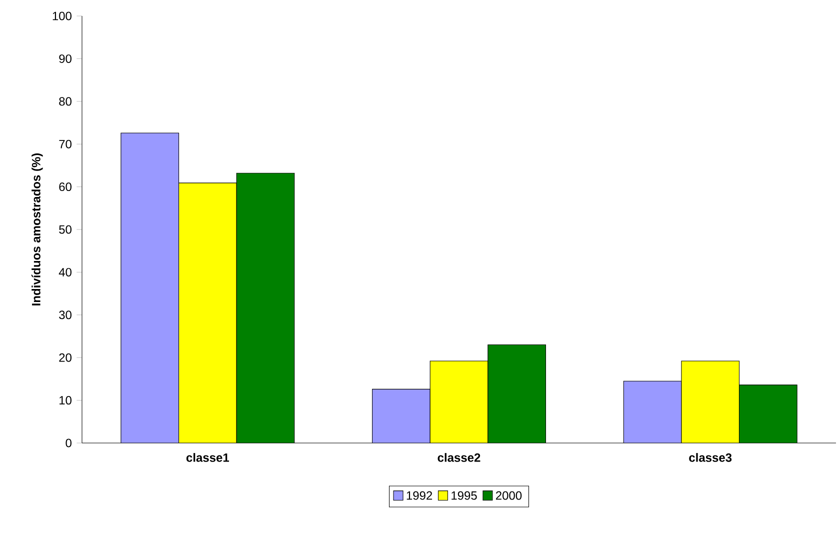 The height and width of the screenshot is (535, 838). Describe the element at coordinates (208, 457) in the screenshot. I see `x-tick-label: classe1` at that location.